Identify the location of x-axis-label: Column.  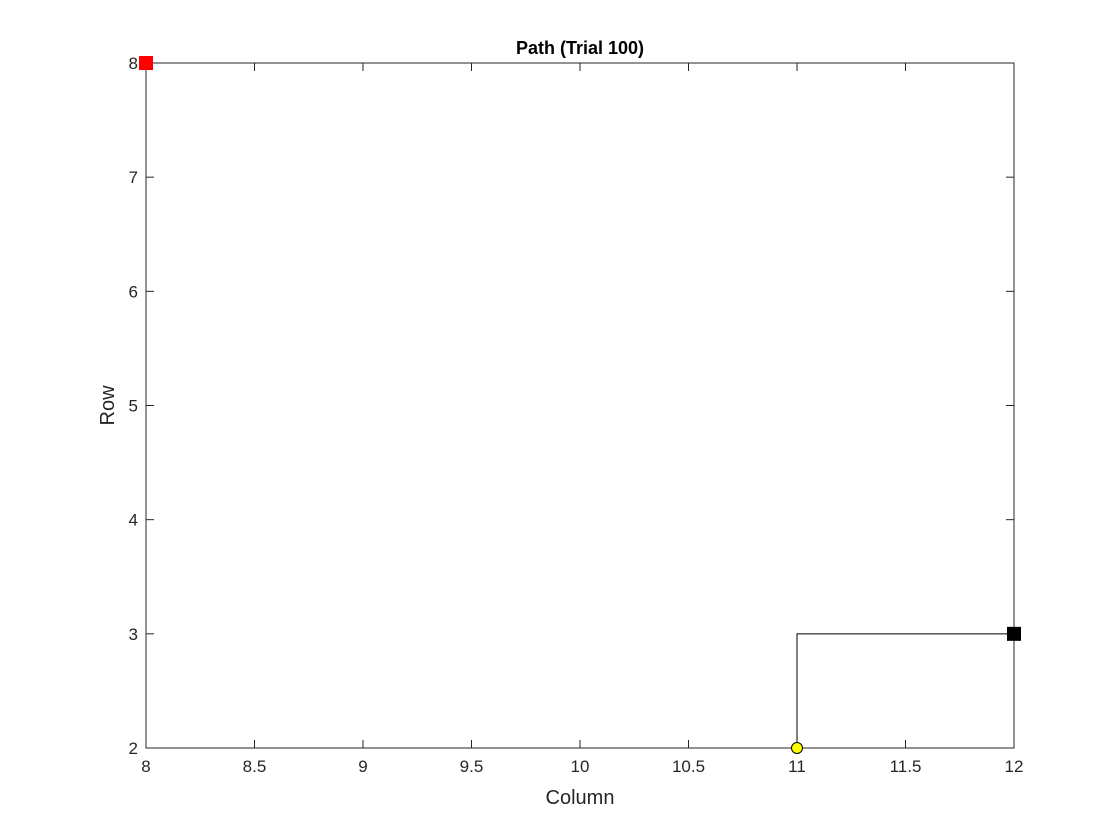
(580, 798).